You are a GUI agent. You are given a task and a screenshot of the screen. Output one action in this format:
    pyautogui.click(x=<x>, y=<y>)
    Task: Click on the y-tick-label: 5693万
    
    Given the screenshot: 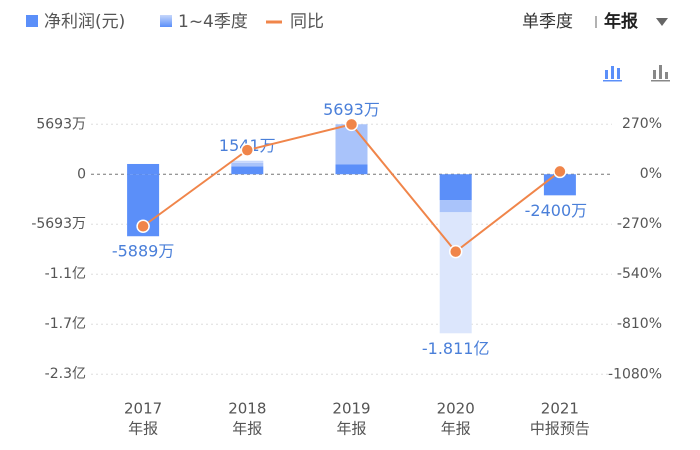 What is the action you would take?
    pyautogui.click(x=61, y=124)
    